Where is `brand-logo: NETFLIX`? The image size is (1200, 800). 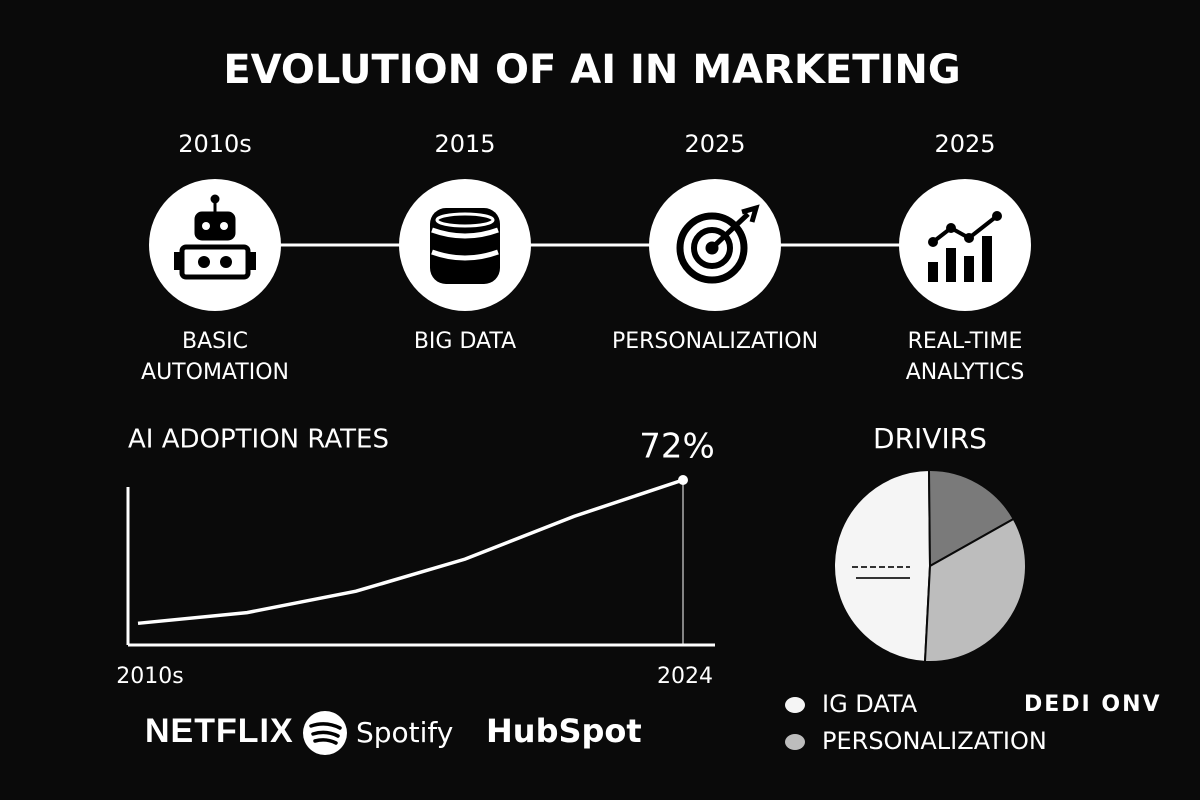
brand-logo: NETFLIX is located at coordinates (219, 731).